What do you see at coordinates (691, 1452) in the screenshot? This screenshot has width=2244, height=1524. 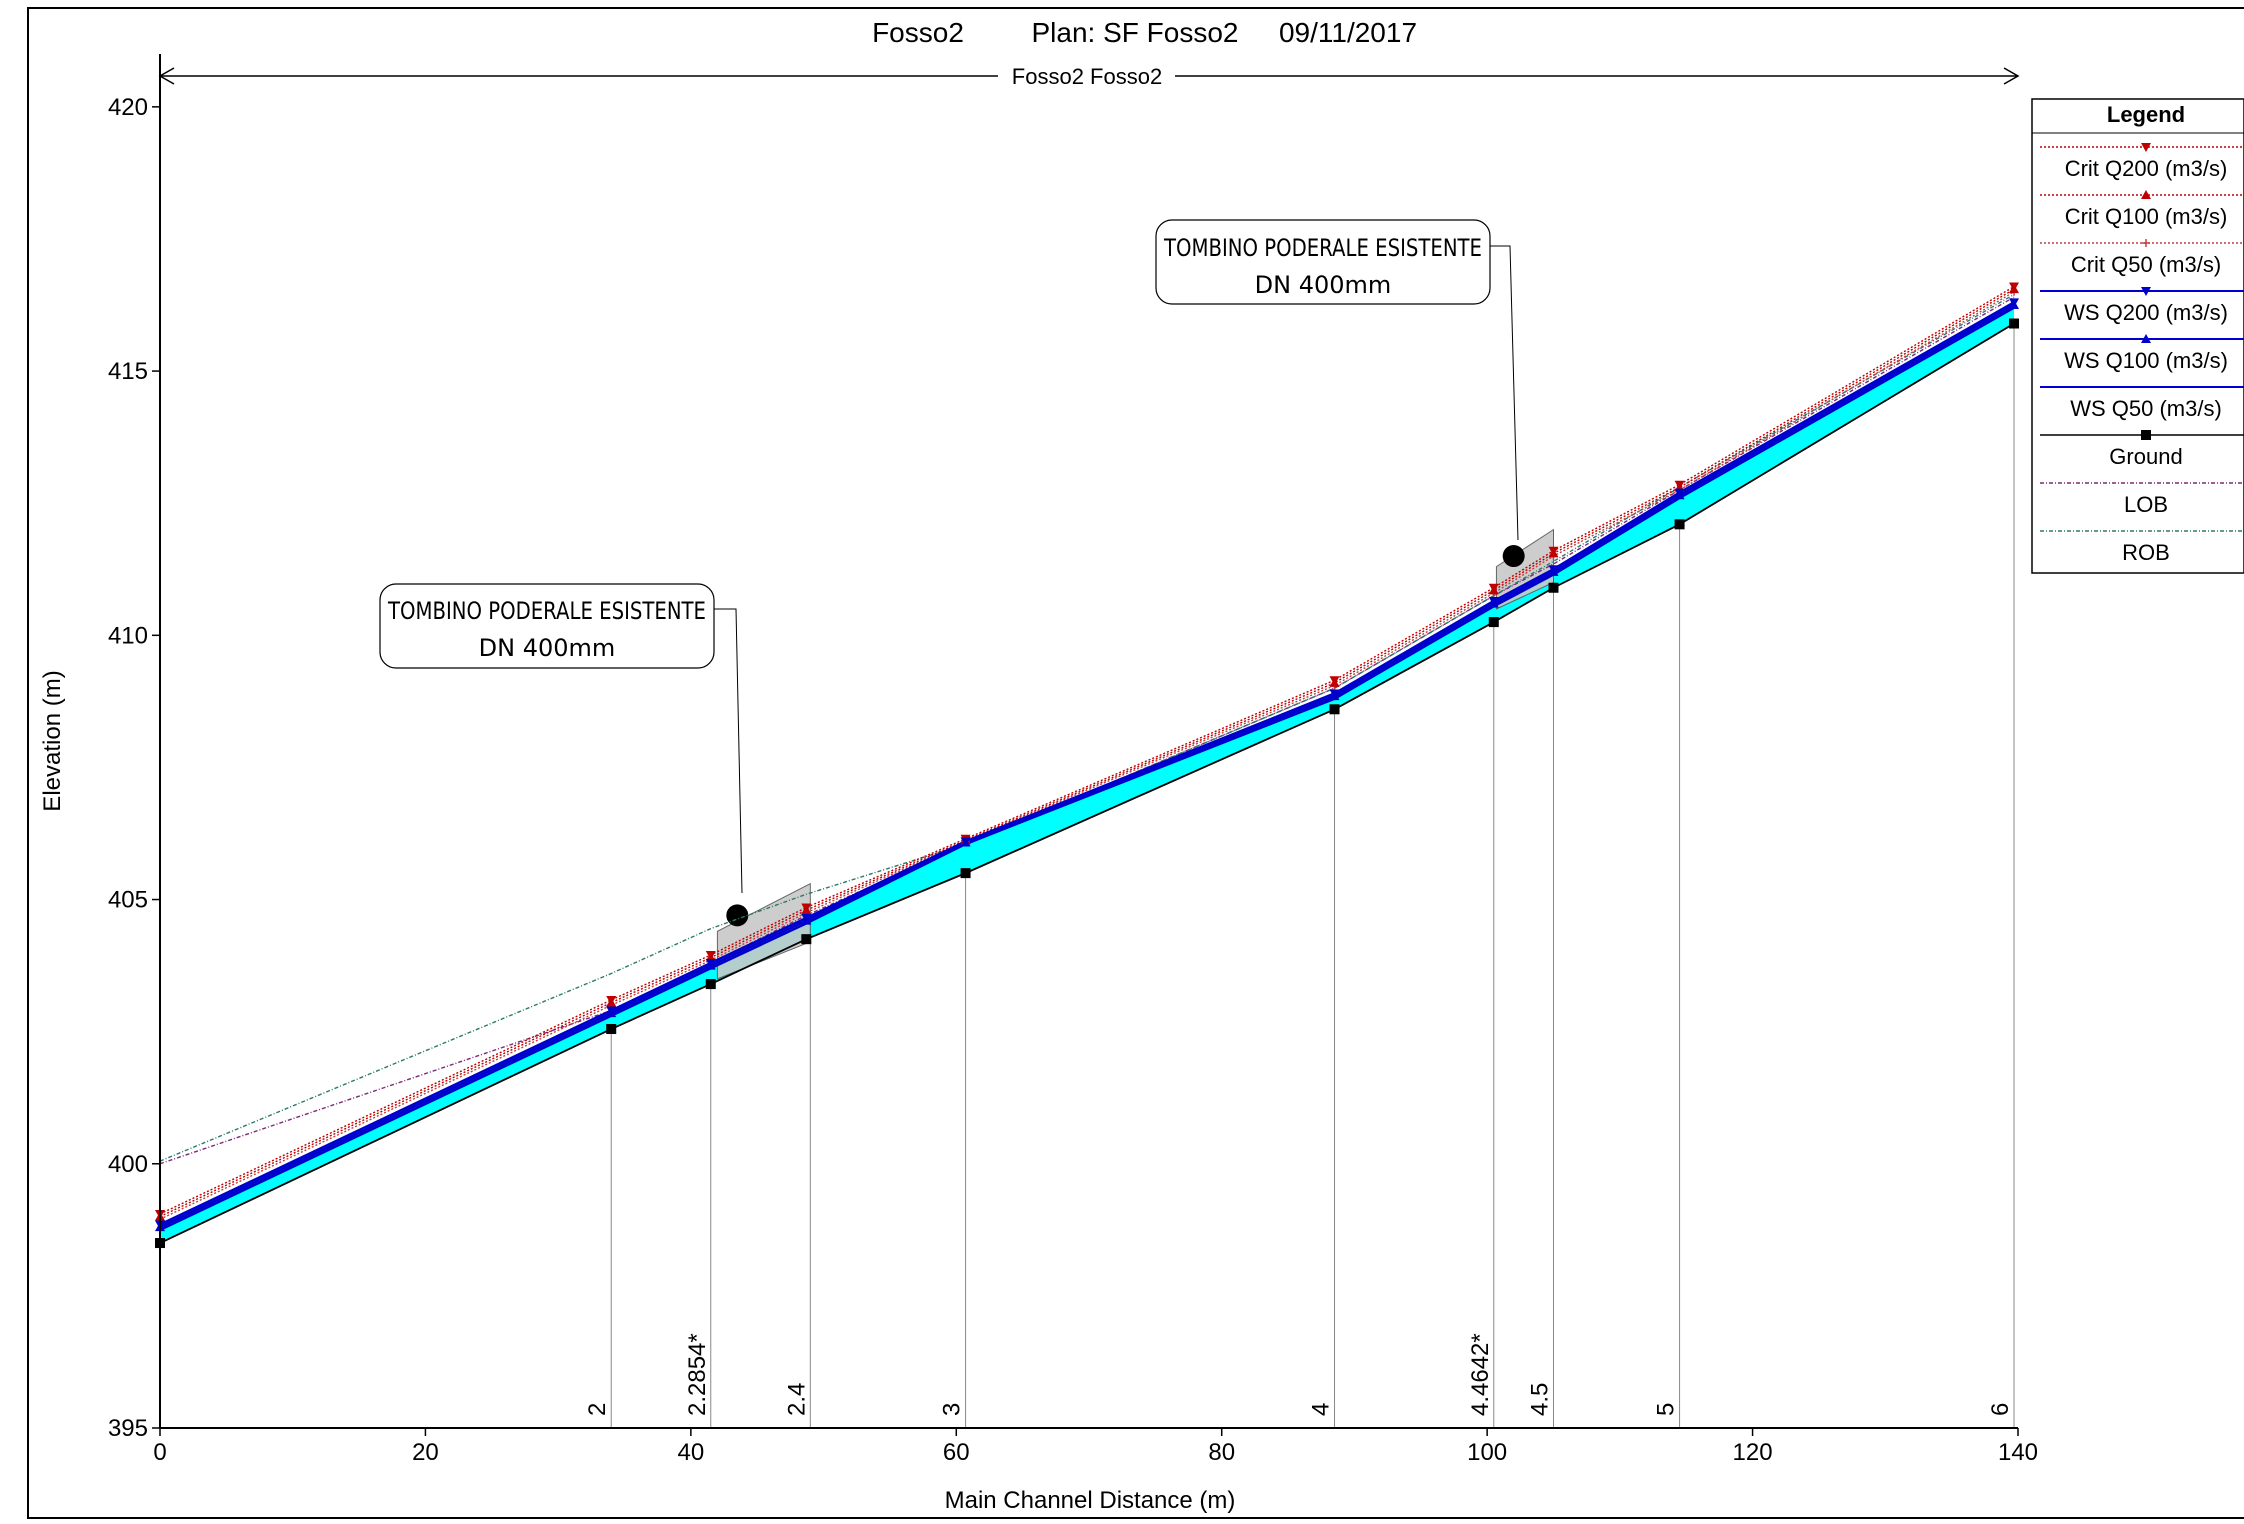 I see `x-tick-label-40: 40` at bounding box center [691, 1452].